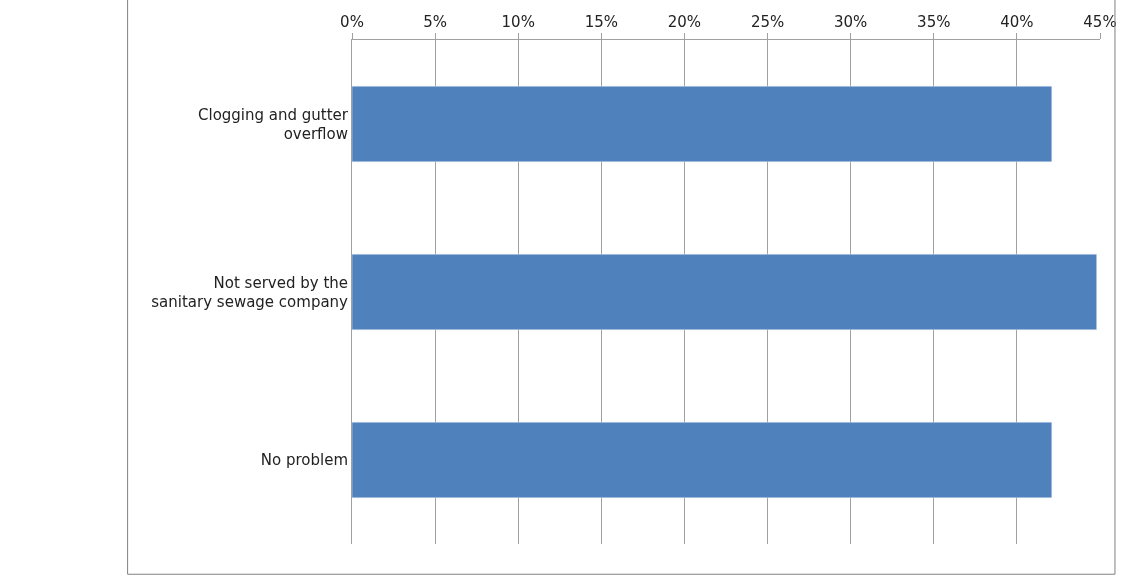  What do you see at coordinates (435, 22) in the screenshot?
I see `x-tick-label: 5%` at bounding box center [435, 22].